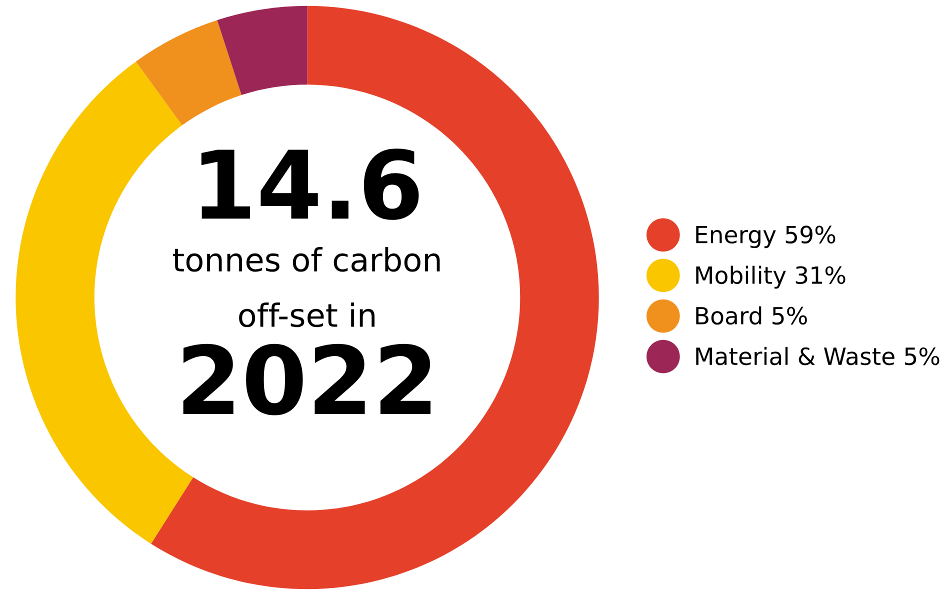 The height and width of the screenshot is (595, 944). Describe the element at coordinates (307, 315) in the screenshot. I see `text: off-set in` at that location.